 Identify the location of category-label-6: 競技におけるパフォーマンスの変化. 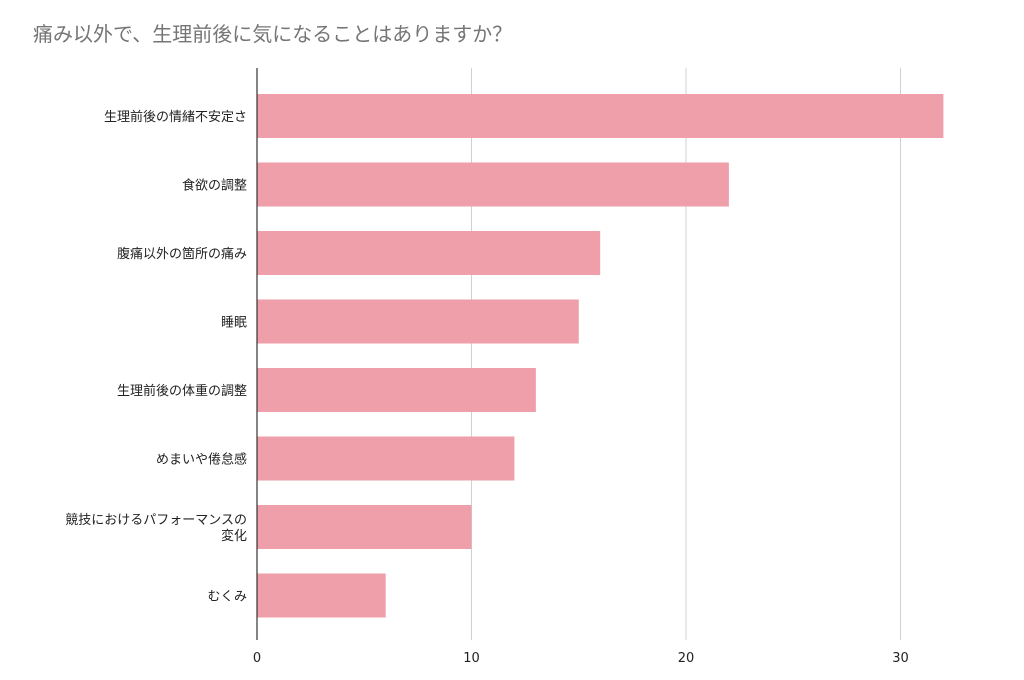
(156, 528).